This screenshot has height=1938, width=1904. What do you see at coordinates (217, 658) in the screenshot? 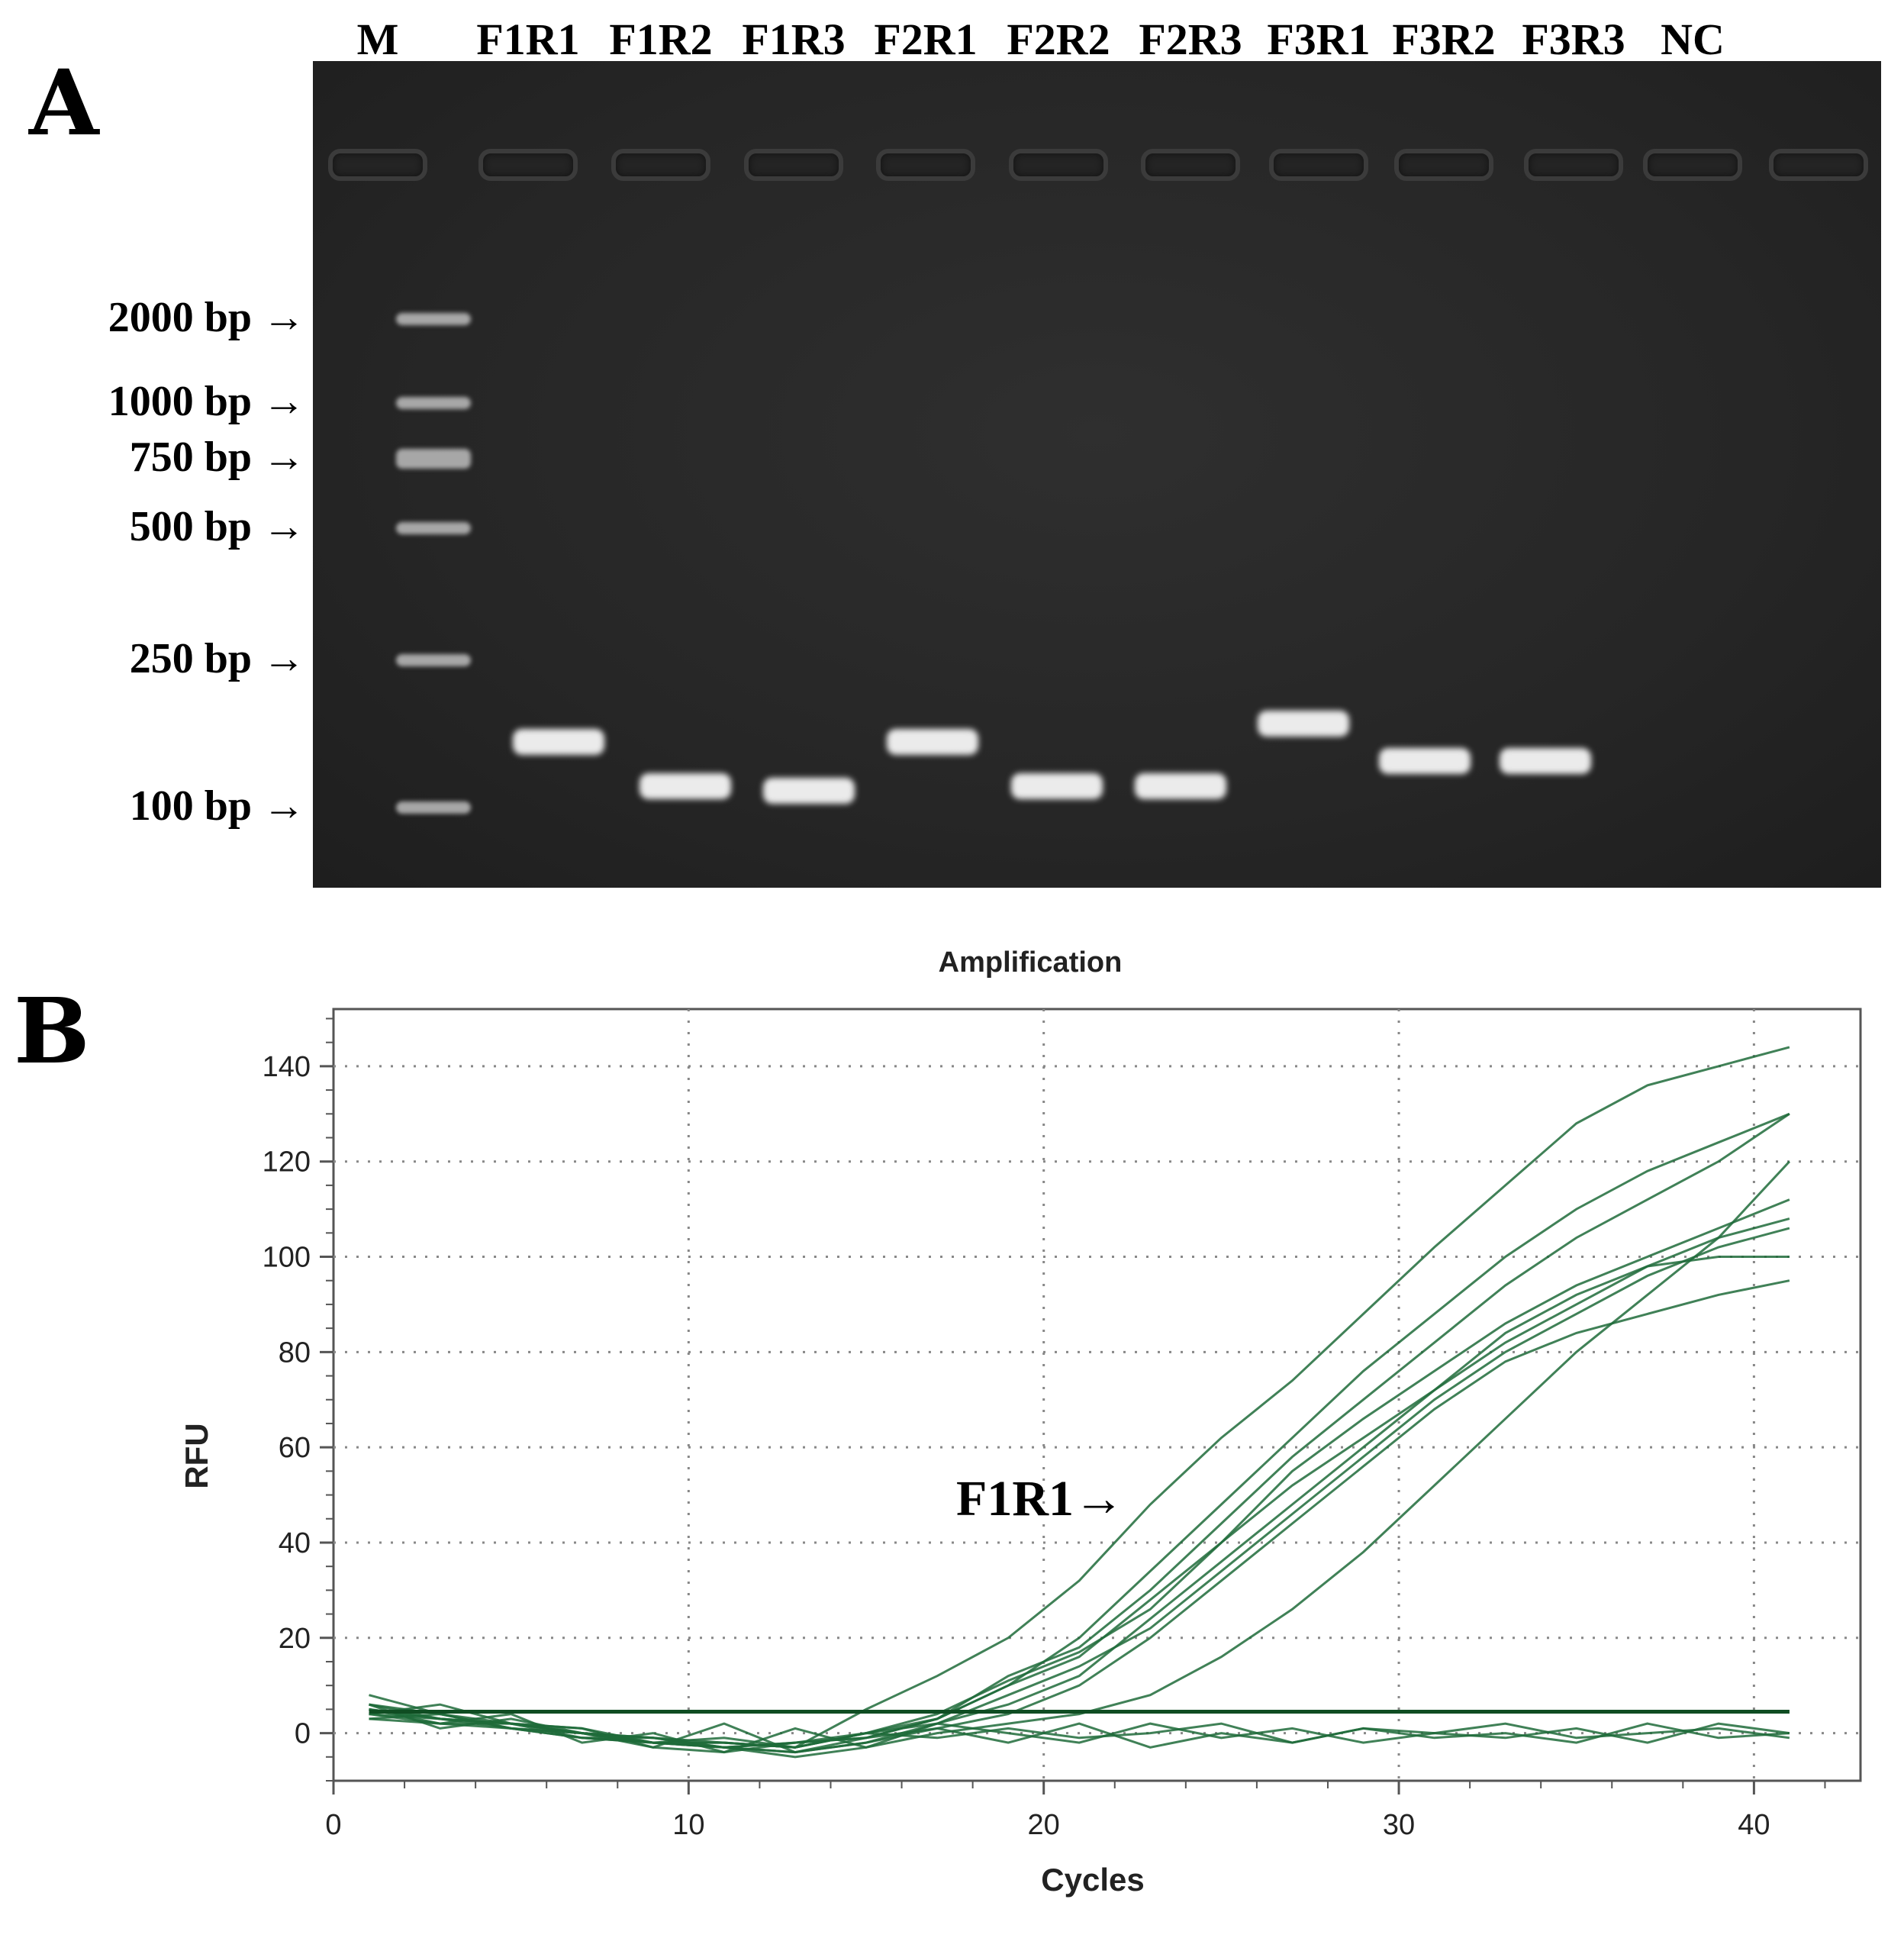
I see `ladder-label: 250 bp →` at bounding box center [217, 658].